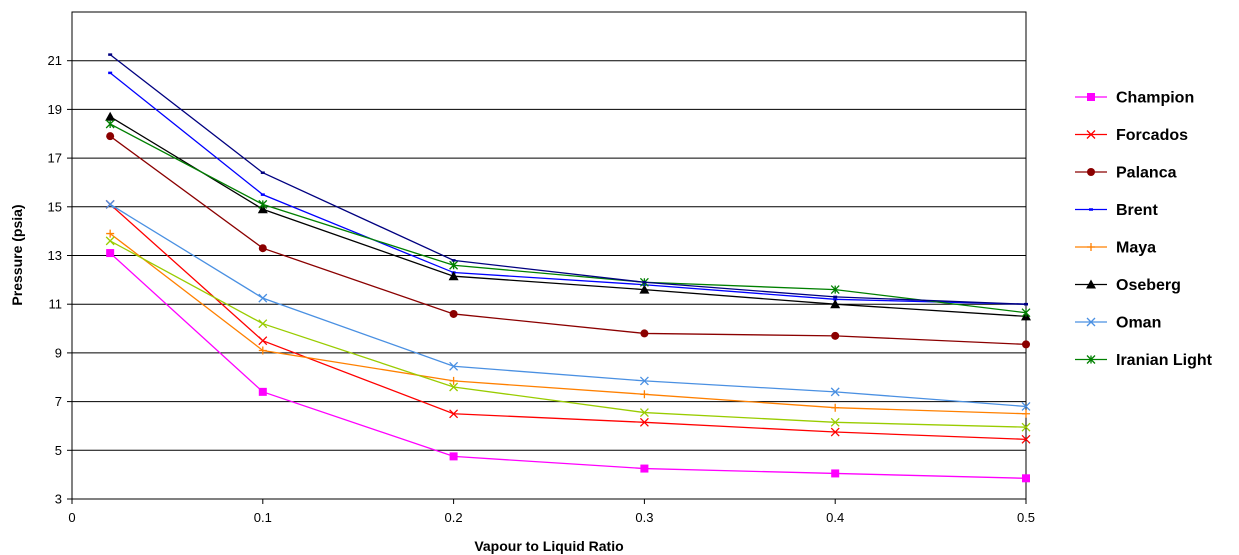  I want to click on y-tick-label: 5, so click(58, 450).